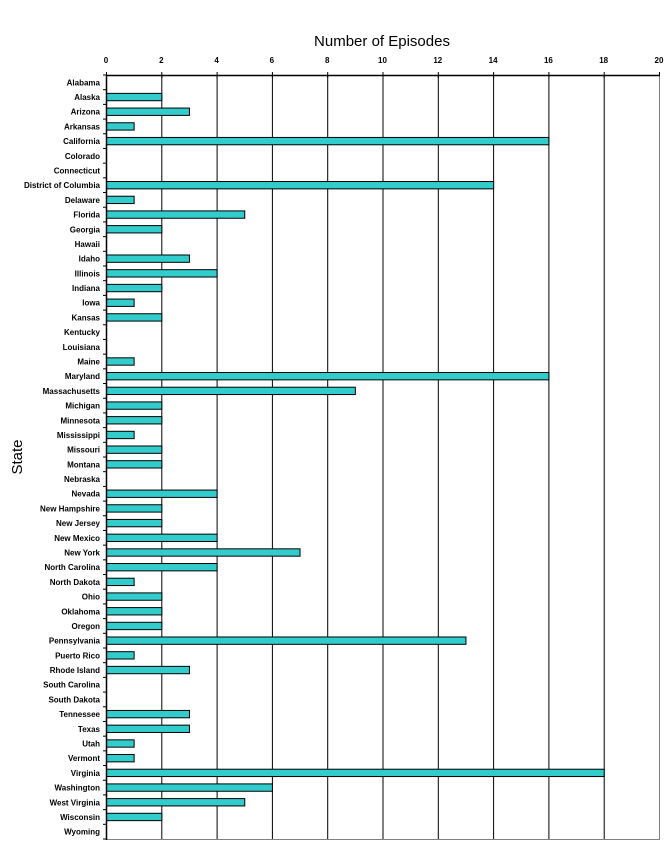 The height and width of the screenshot is (863, 671). What do you see at coordinates (493, 60) in the screenshot?
I see `x-tick-label: 14` at bounding box center [493, 60].